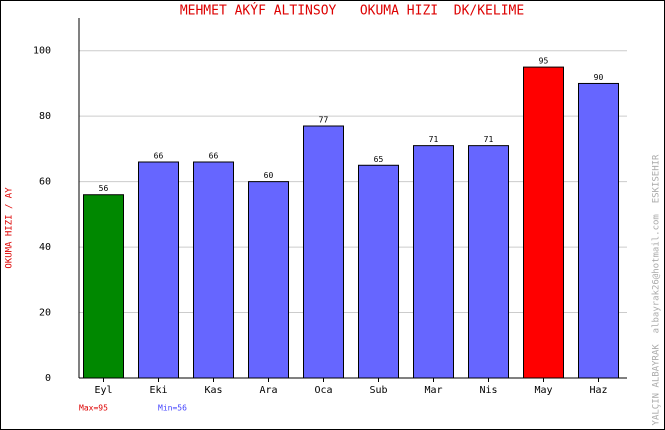 The width and height of the screenshot is (665, 430). Describe the element at coordinates (45, 313) in the screenshot. I see `y-tick-label: 20` at that location.